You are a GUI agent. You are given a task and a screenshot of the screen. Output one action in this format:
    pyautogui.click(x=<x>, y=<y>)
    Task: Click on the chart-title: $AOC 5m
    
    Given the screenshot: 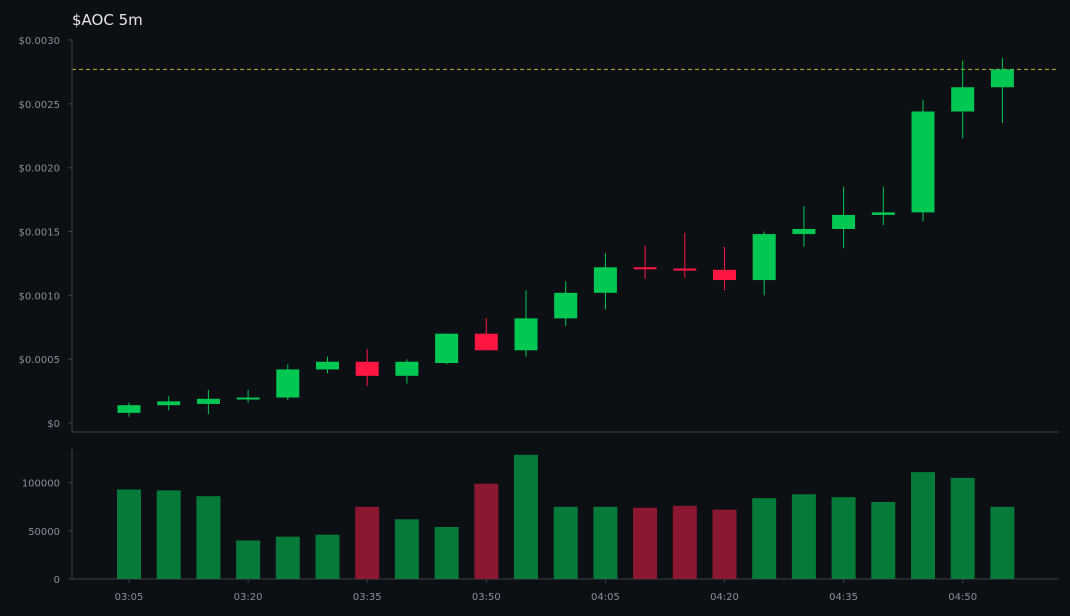 What is the action you would take?
    pyautogui.click(x=107, y=20)
    